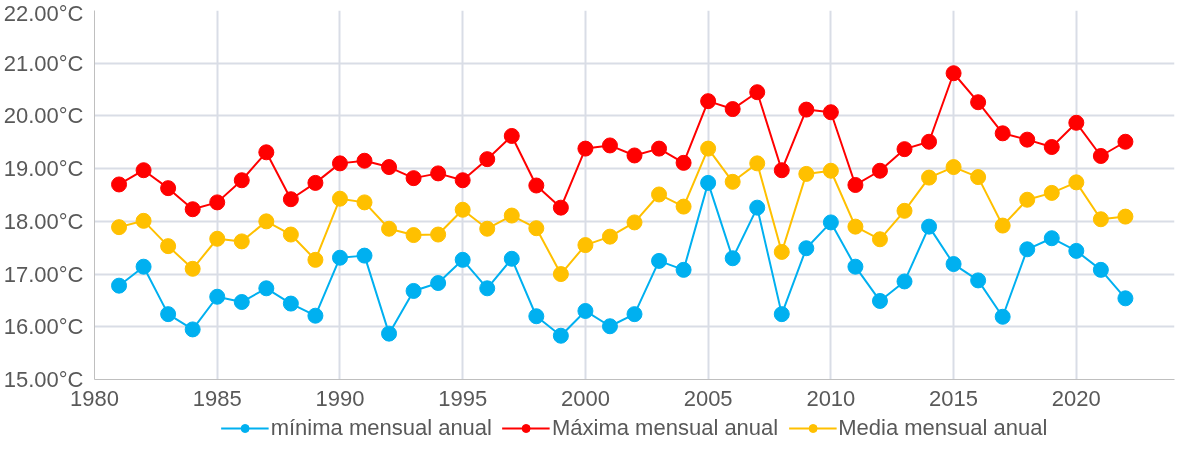 This screenshot has height=450, width=1178. What do you see at coordinates (665, 428) in the screenshot?
I see `legend-label: Máxima mensual anual` at bounding box center [665, 428].